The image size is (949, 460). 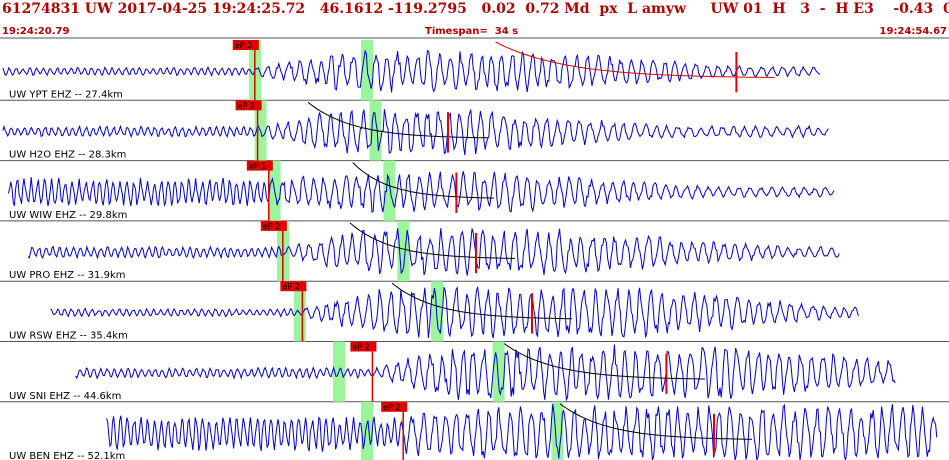 I want to click on timespan-label: Timespan=, so click(x=456, y=31).